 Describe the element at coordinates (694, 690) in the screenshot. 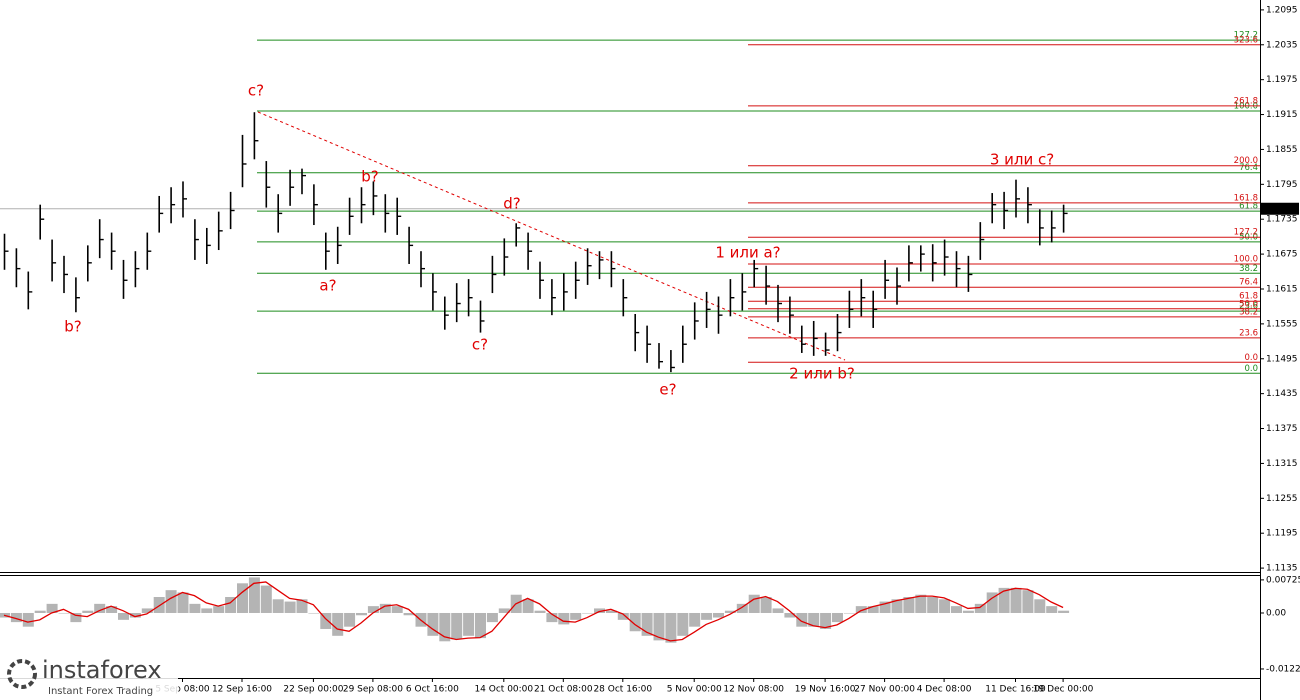

I see `x-tick-label: 5 Nov 00:00` at that location.